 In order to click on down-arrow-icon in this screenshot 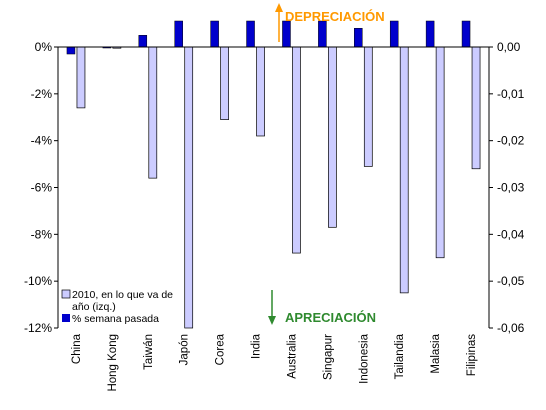, I will do `click(272, 320)`.